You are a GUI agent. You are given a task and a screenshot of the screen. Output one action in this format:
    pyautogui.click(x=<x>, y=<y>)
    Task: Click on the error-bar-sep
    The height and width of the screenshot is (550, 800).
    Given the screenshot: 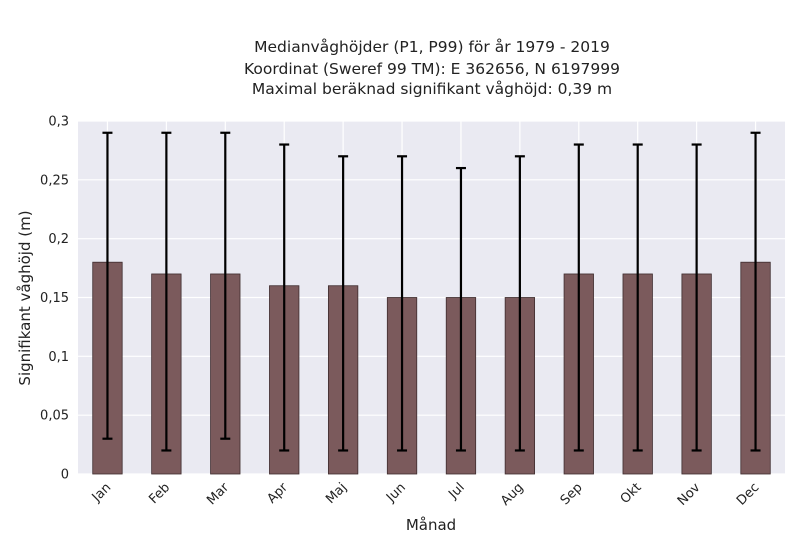 What is the action you would take?
    pyautogui.click(x=578, y=297)
    